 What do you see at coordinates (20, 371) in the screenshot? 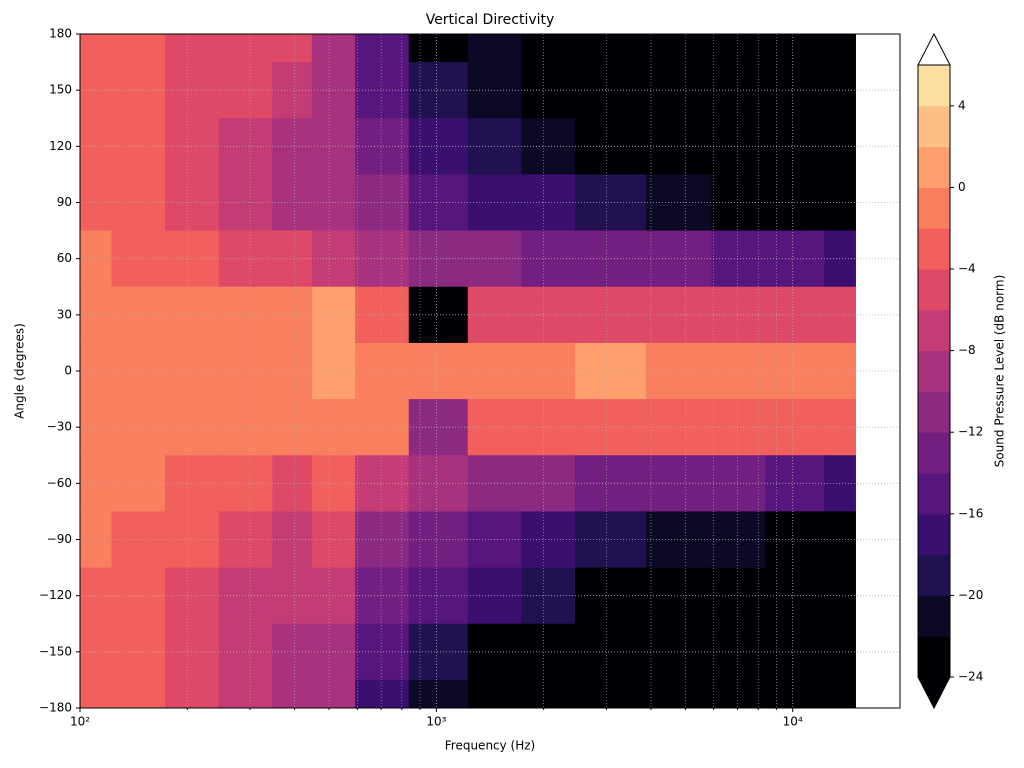
I see `y-axis-label: Angle (degrees)` at bounding box center [20, 371].